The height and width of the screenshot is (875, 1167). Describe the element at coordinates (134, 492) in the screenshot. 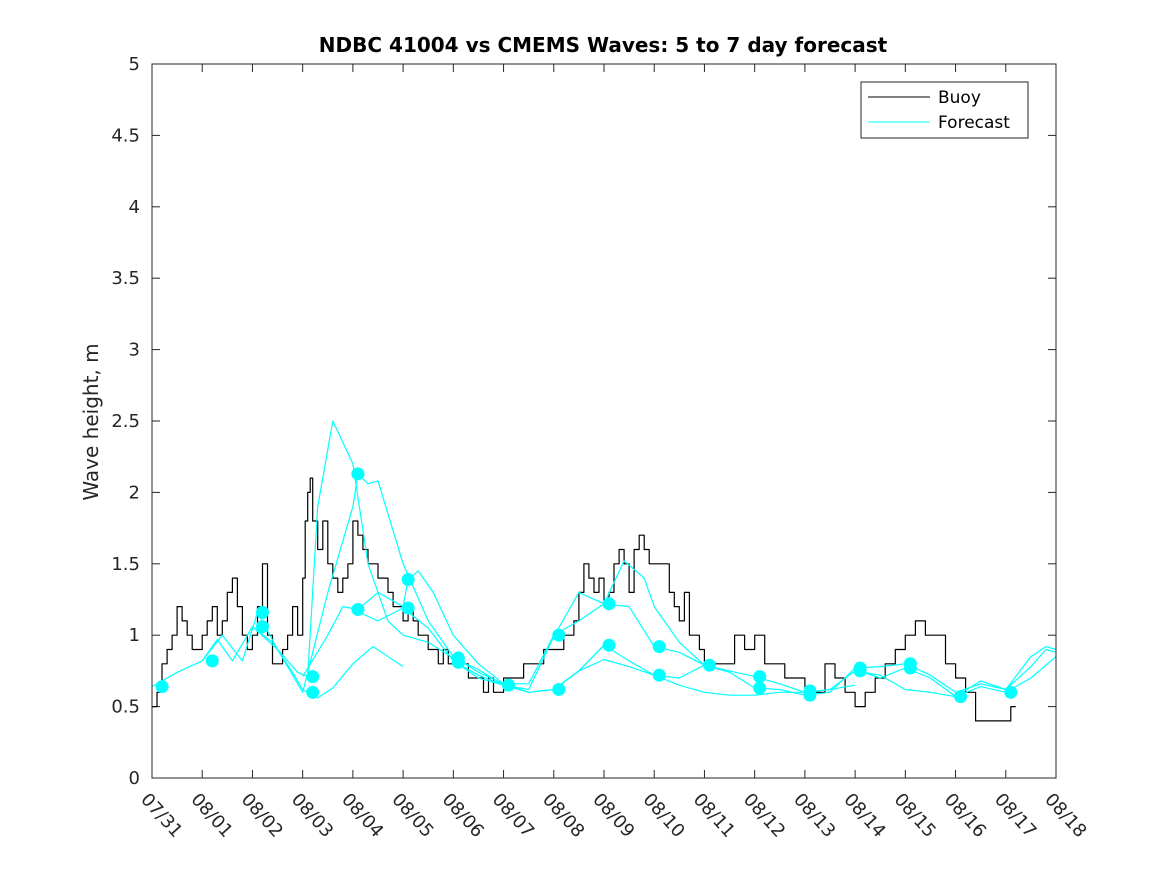

I see `y-tick-label: 2` at that location.